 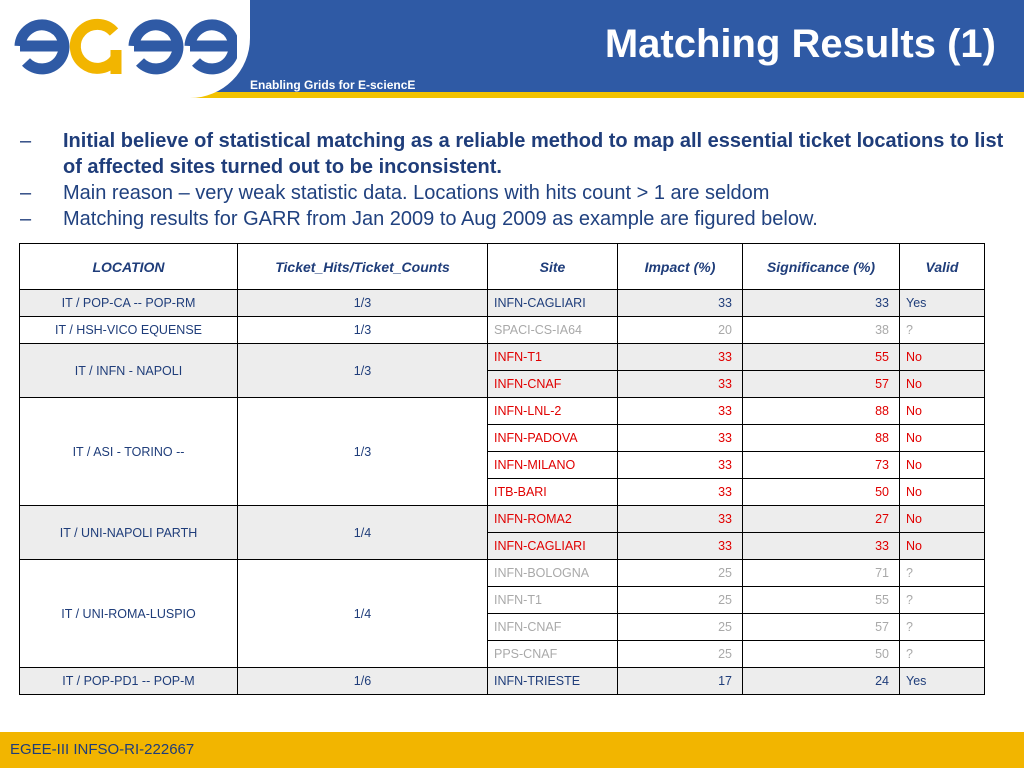 I want to click on column-header-ticket-ratio: Ticket_Hits/Ticket_Counts, so click(x=362, y=266).